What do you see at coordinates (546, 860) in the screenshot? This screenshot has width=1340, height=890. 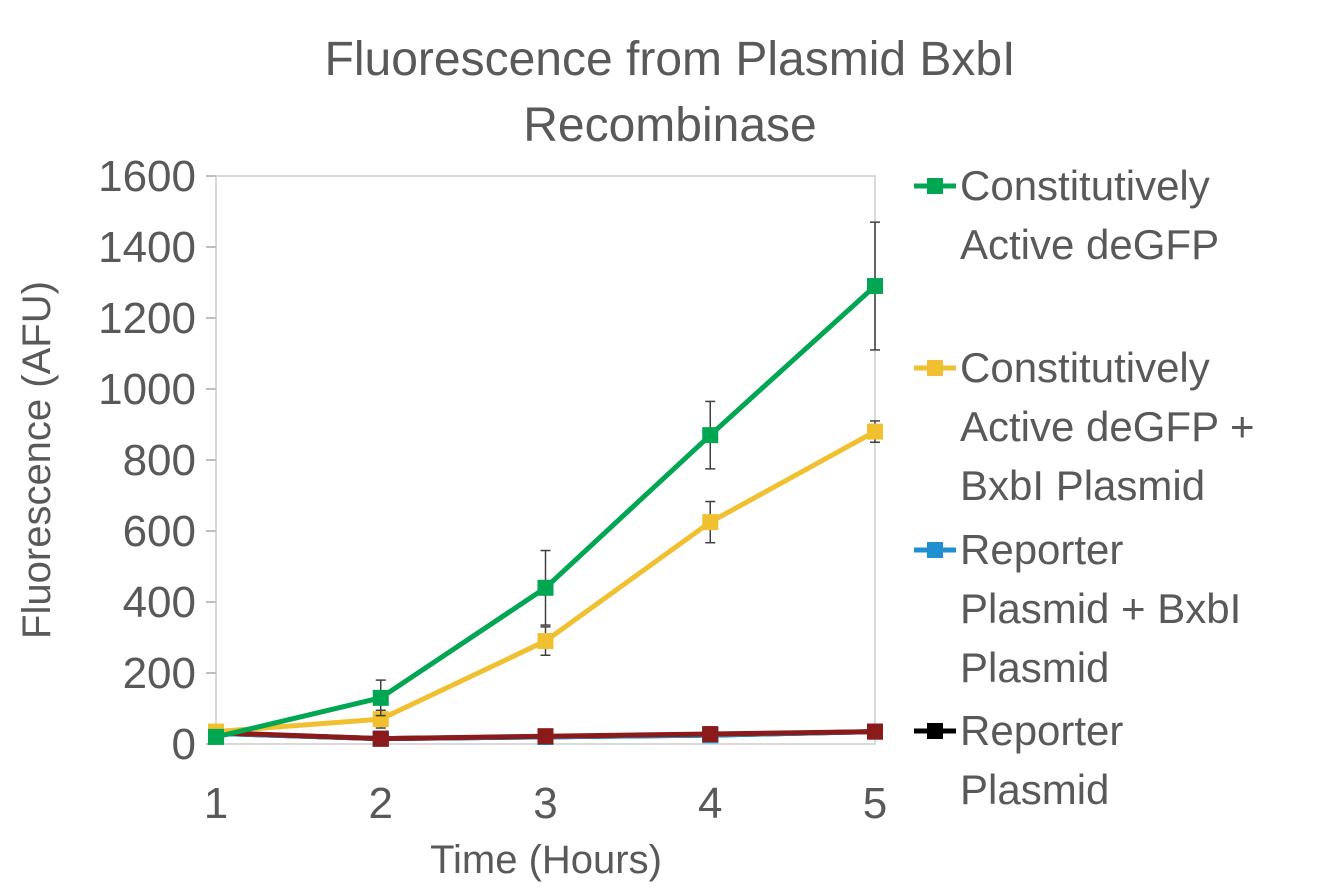 I see `x-axis-title: Time (Hours)` at bounding box center [546, 860].